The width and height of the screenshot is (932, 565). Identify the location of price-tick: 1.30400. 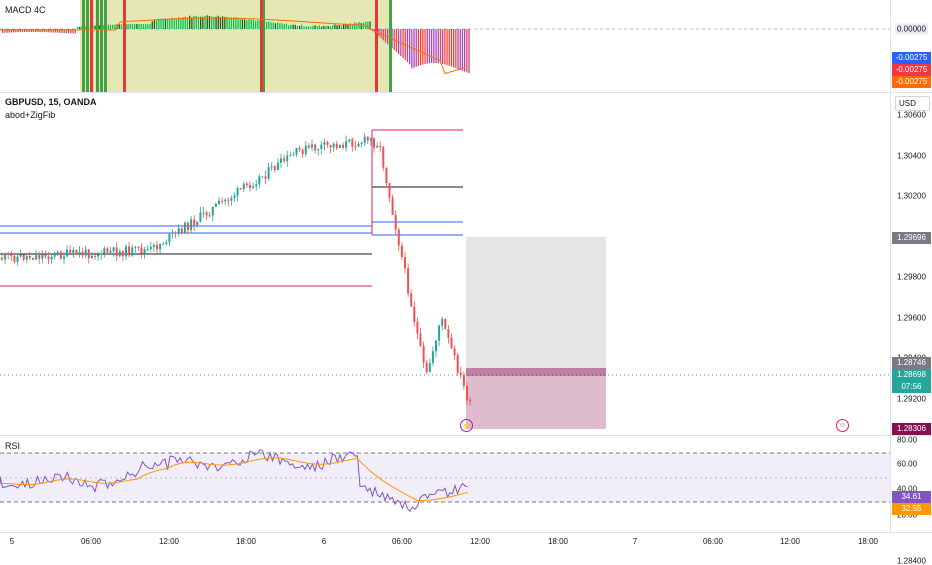
(911, 155).